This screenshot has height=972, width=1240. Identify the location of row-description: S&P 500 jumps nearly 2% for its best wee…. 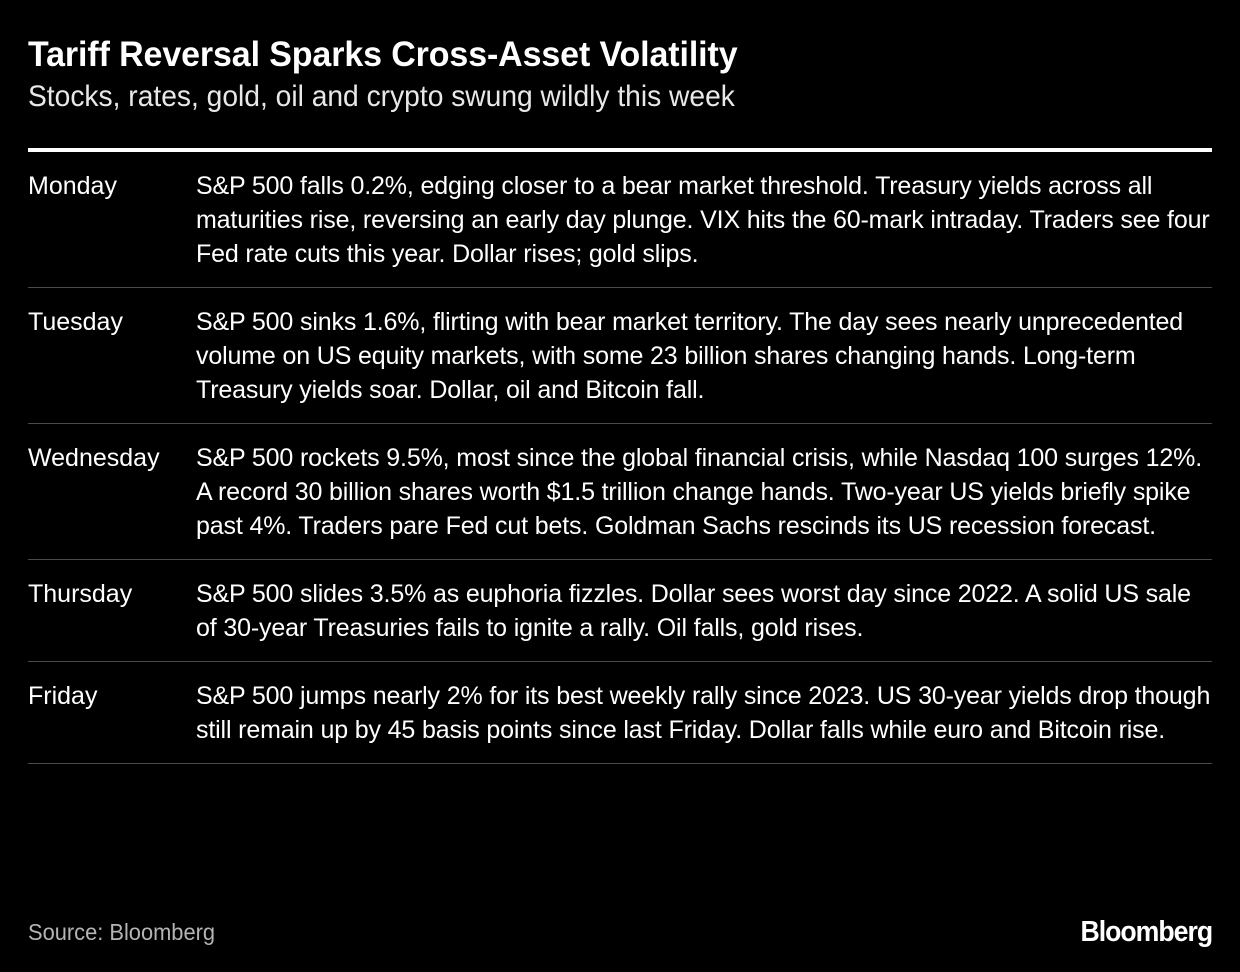
(703, 713).